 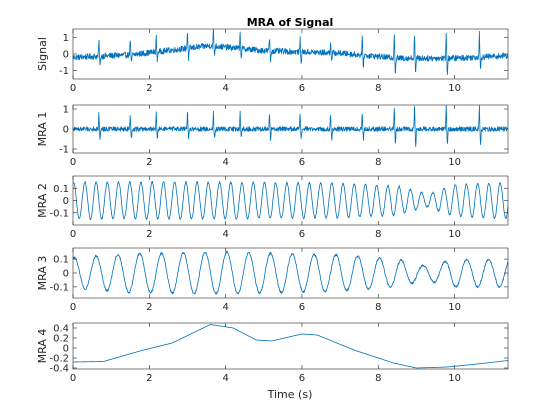 I want to click on y-tick-label: 0.2, so click(x=61, y=339).